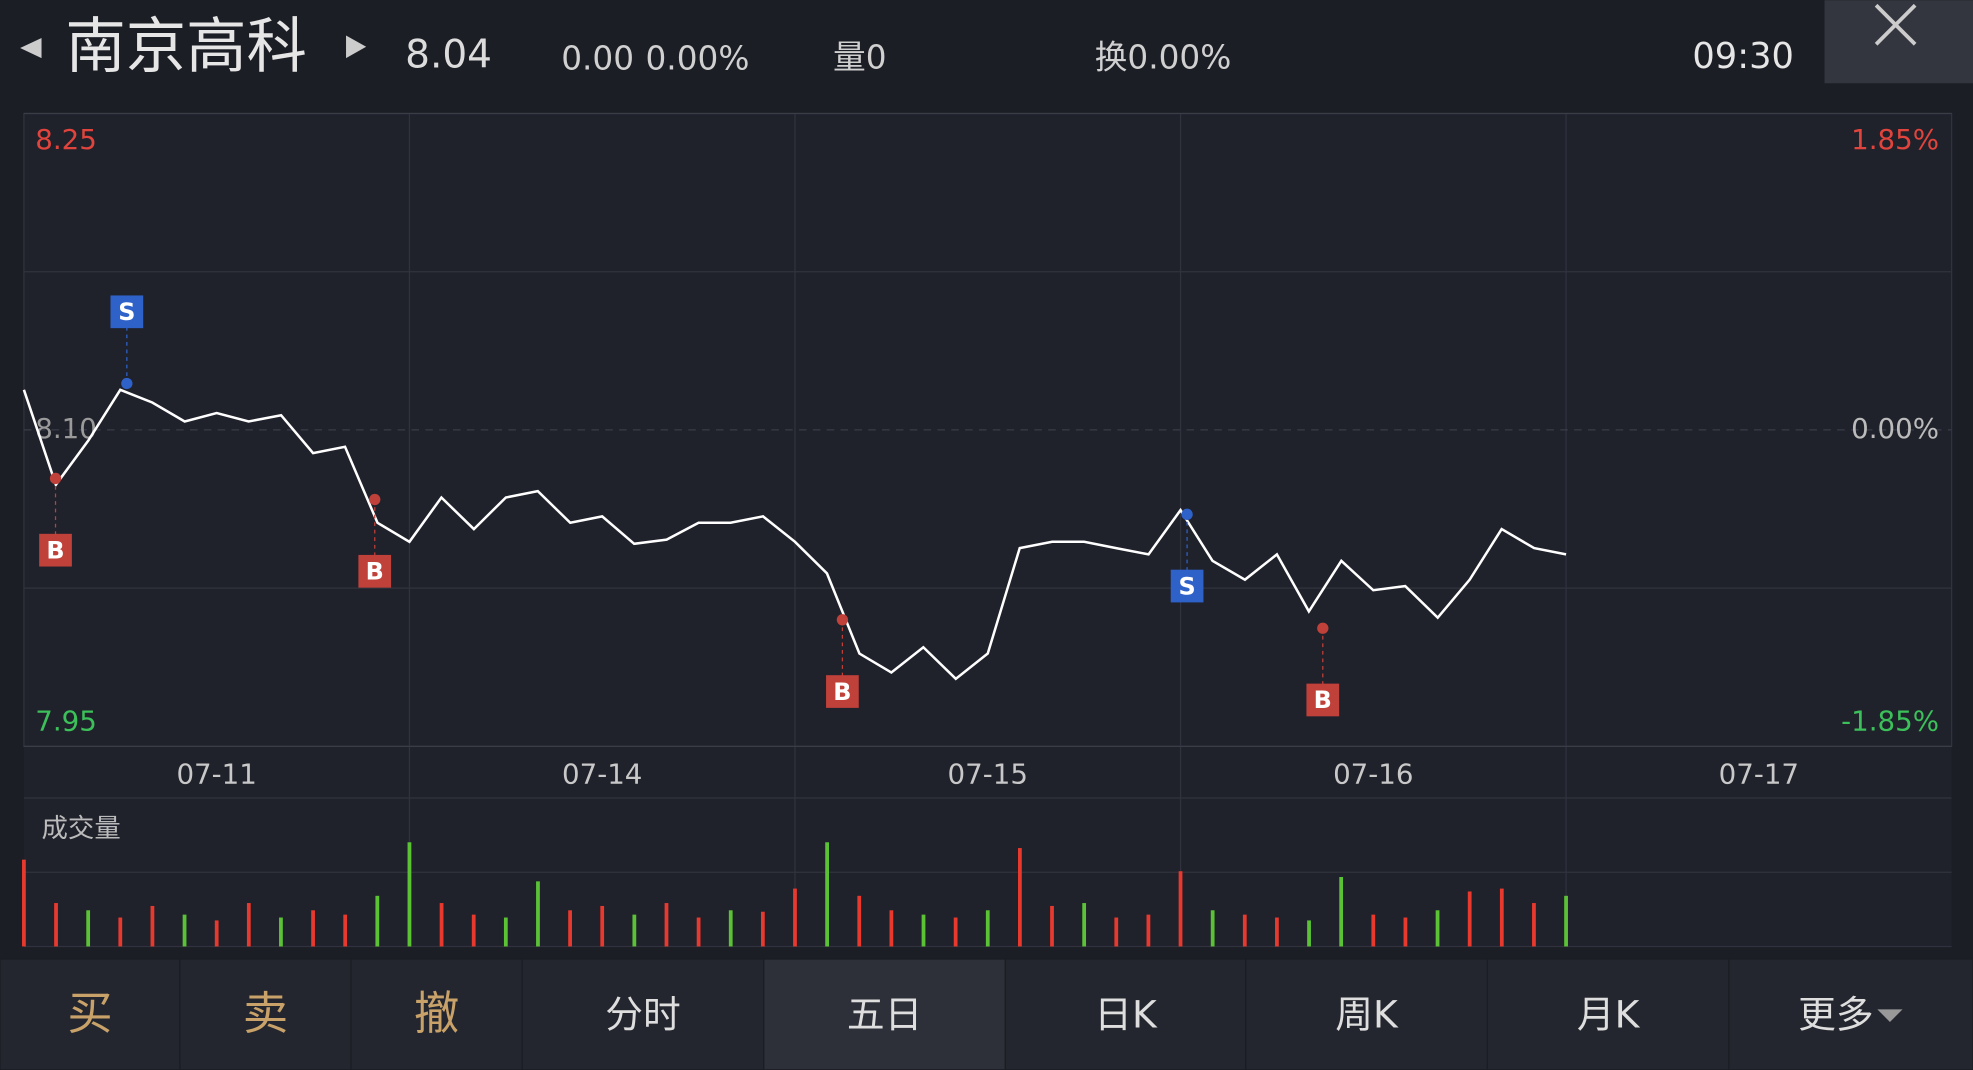 The width and height of the screenshot is (1973, 1070). What do you see at coordinates (216, 773) in the screenshot?
I see `x-tick-label: 07-11` at bounding box center [216, 773].